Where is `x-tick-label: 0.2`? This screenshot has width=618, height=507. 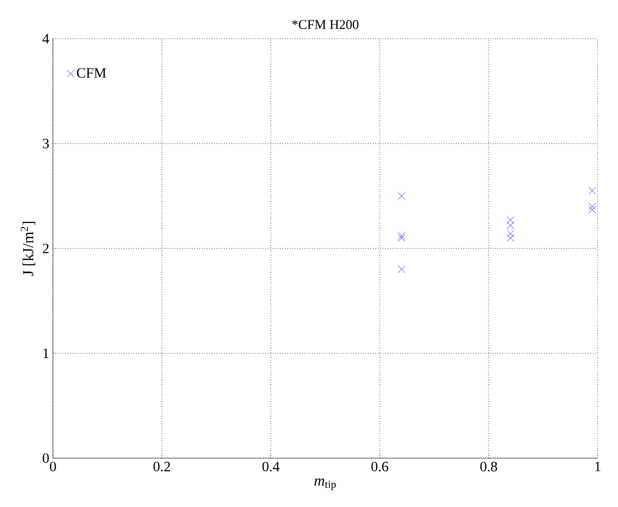
x-tick-label: 0.2 is located at coordinates (162, 467).